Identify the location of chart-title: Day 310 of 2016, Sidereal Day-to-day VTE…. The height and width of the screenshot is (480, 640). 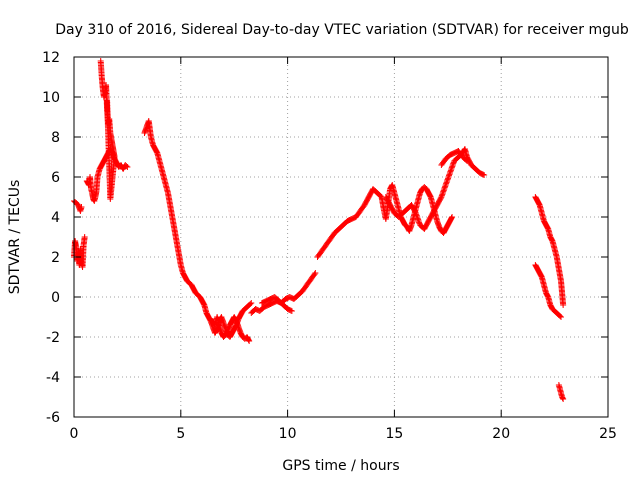
(342, 30).